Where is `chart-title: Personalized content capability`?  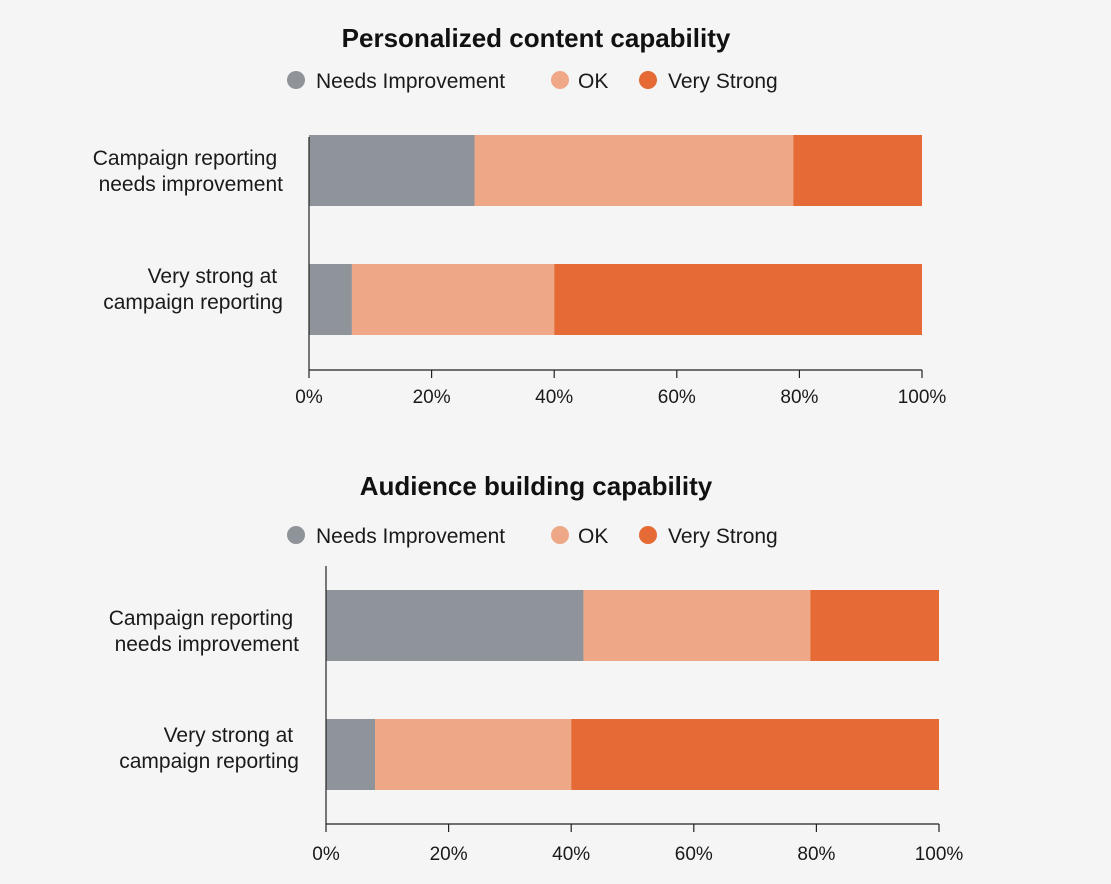 chart-title: Personalized content capability is located at coordinates (536, 38).